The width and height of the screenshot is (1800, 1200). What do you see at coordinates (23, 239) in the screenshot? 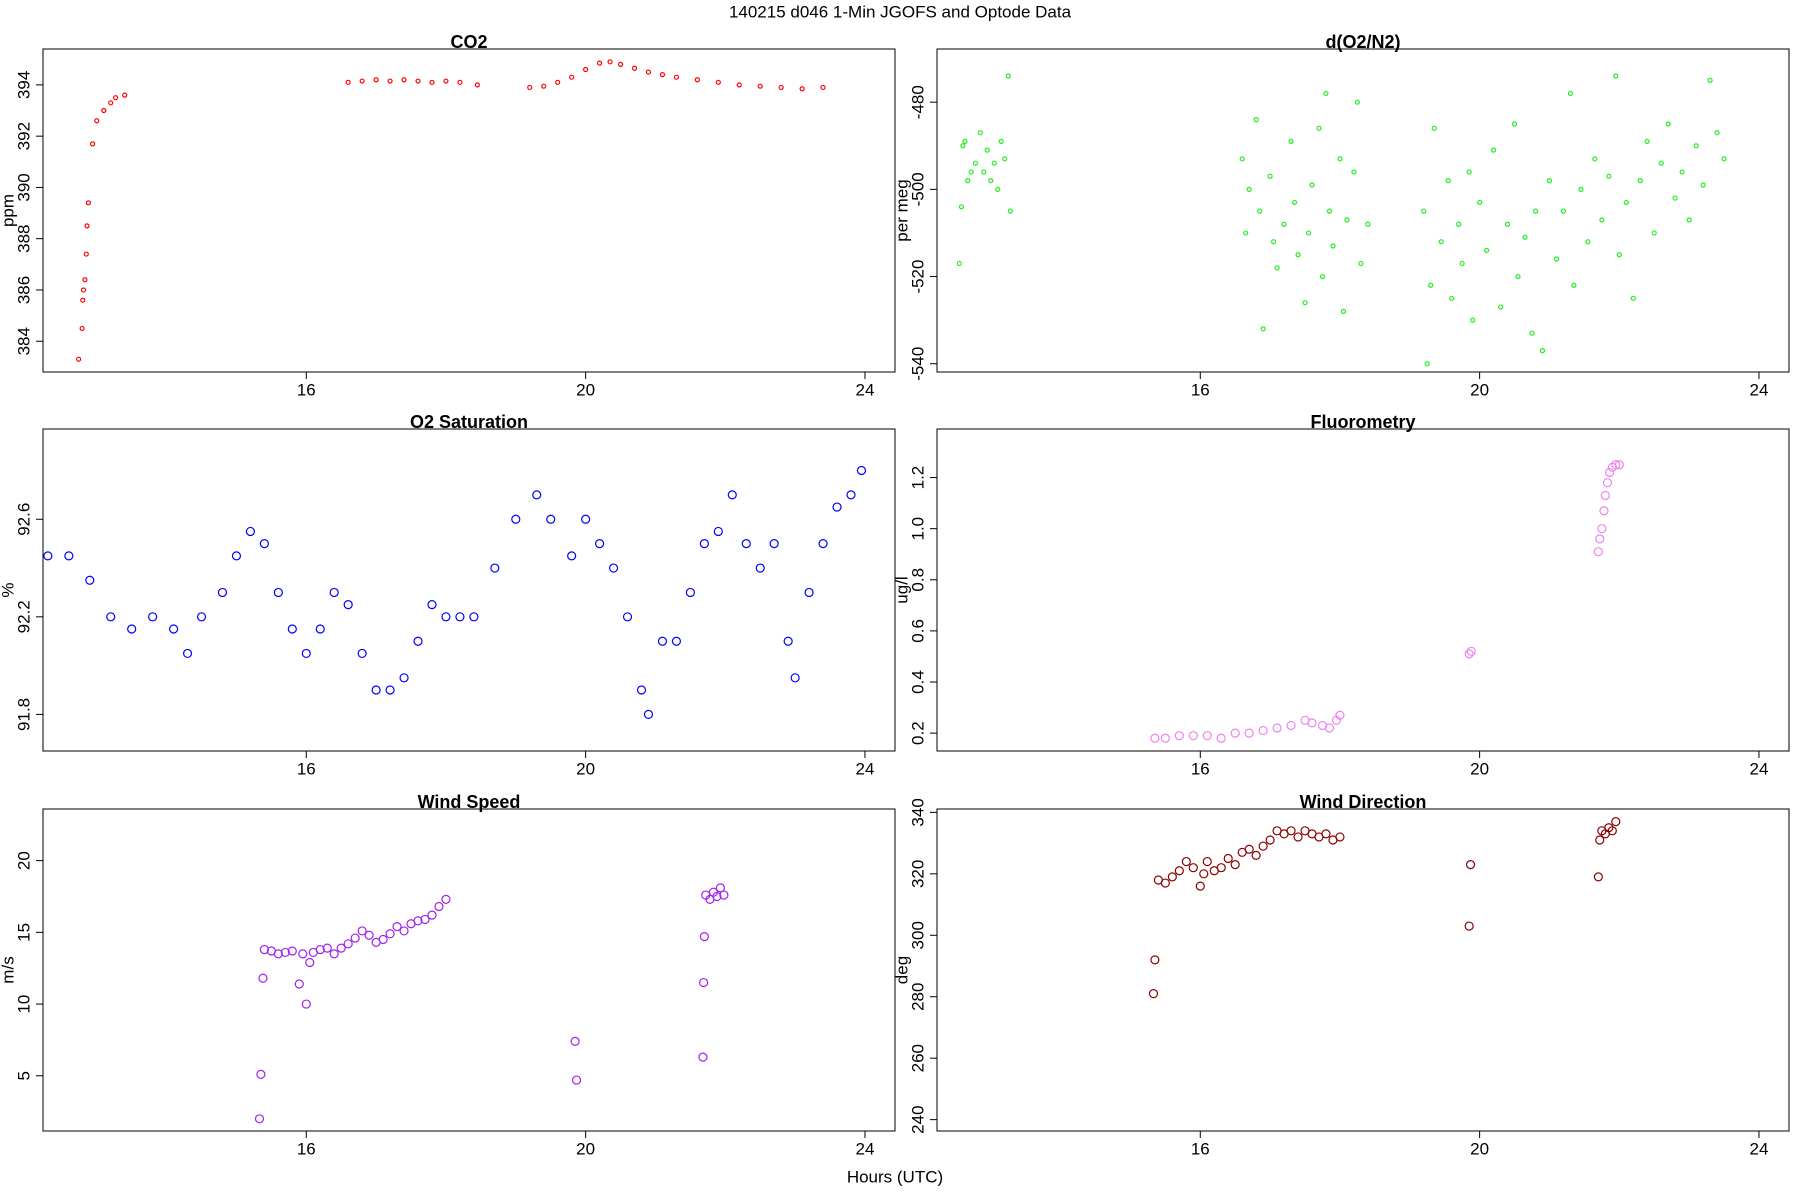
I see `y-tick-label: 388` at bounding box center [23, 239].